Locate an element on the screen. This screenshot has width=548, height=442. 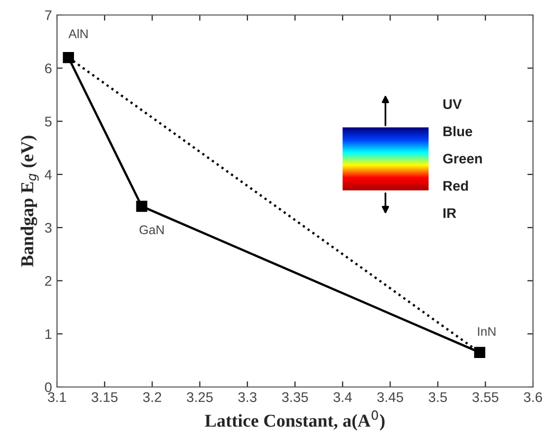
annotation: Blue is located at coordinates (457, 131).